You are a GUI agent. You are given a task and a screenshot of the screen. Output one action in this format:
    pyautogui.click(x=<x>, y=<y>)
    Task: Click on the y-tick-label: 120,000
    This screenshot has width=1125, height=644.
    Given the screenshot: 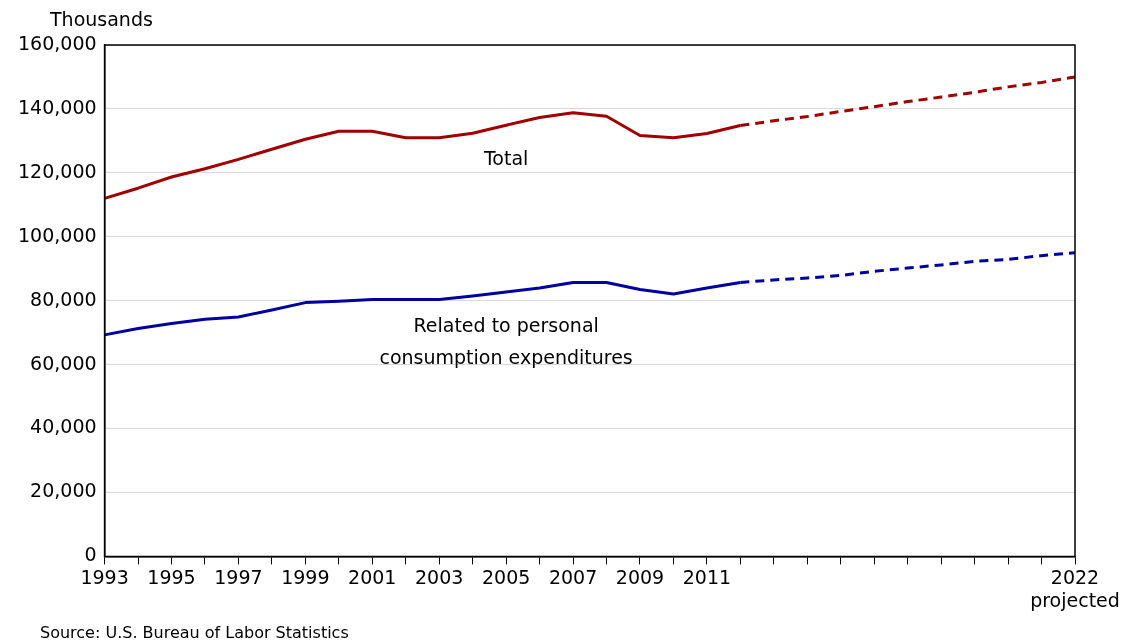 What is the action you would take?
    pyautogui.click(x=57, y=170)
    